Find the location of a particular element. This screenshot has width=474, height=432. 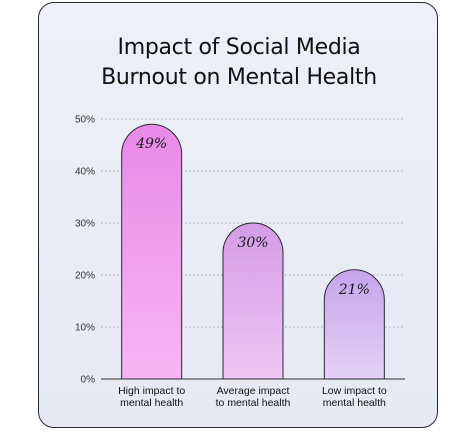

x-tick-label: to mental health is located at coordinates (253, 403).